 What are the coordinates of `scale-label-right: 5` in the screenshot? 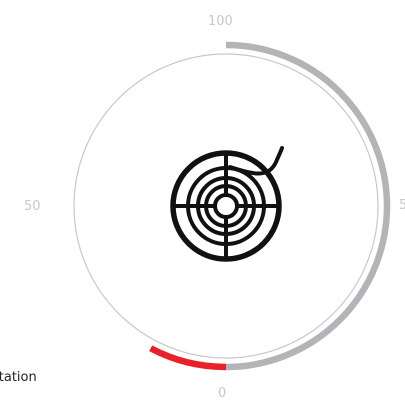 It's located at (402, 205).